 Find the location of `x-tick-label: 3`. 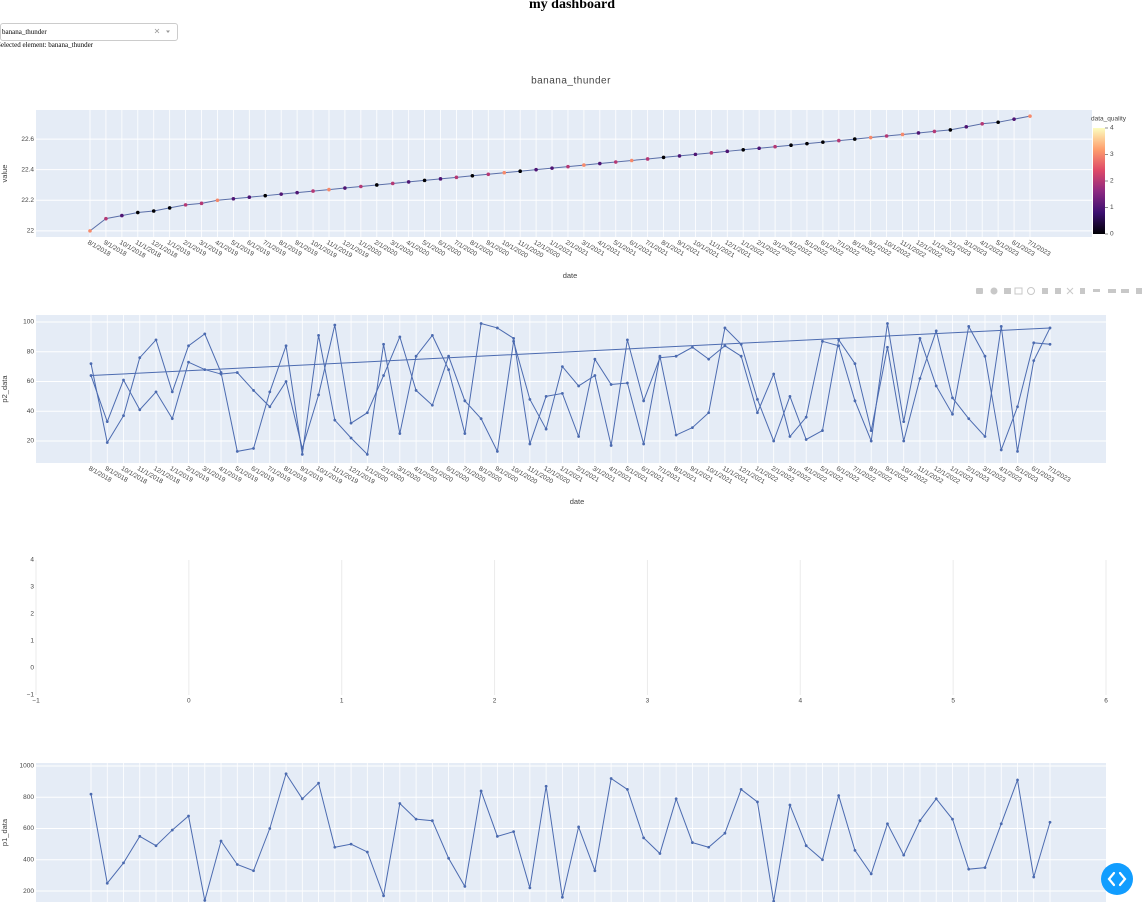

x-tick-label: 3 is located at coordinates (648, 701).